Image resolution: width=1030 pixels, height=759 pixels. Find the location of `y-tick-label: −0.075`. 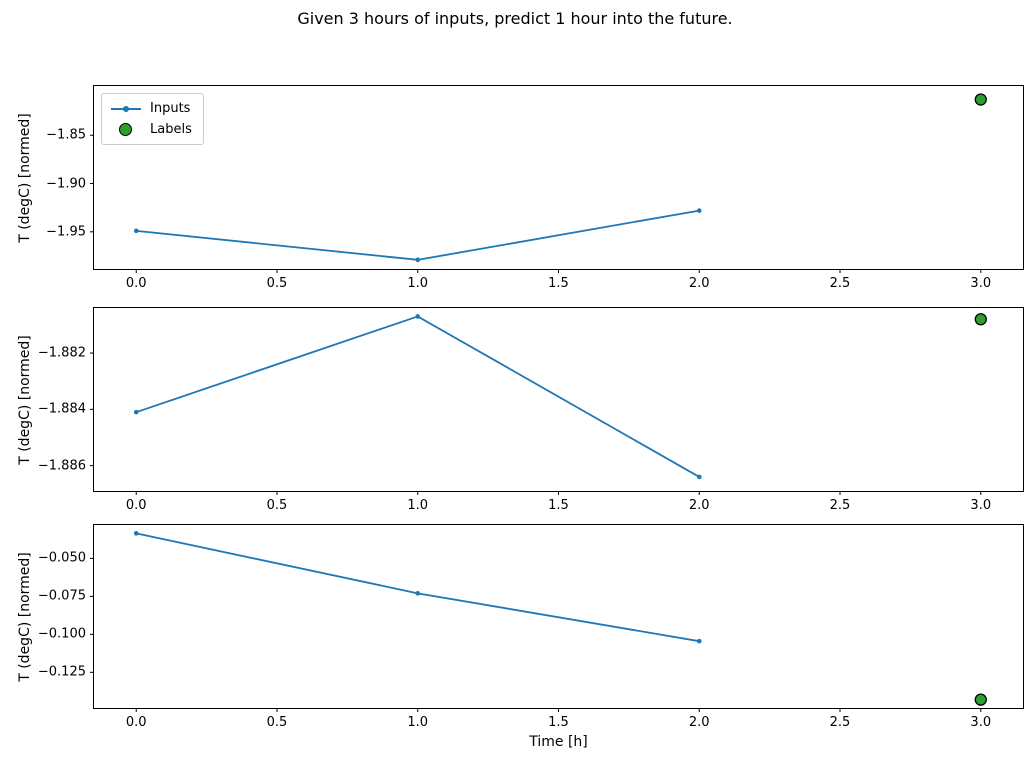

y-tick-label: −0.075 is located at coordinates (61, 596).